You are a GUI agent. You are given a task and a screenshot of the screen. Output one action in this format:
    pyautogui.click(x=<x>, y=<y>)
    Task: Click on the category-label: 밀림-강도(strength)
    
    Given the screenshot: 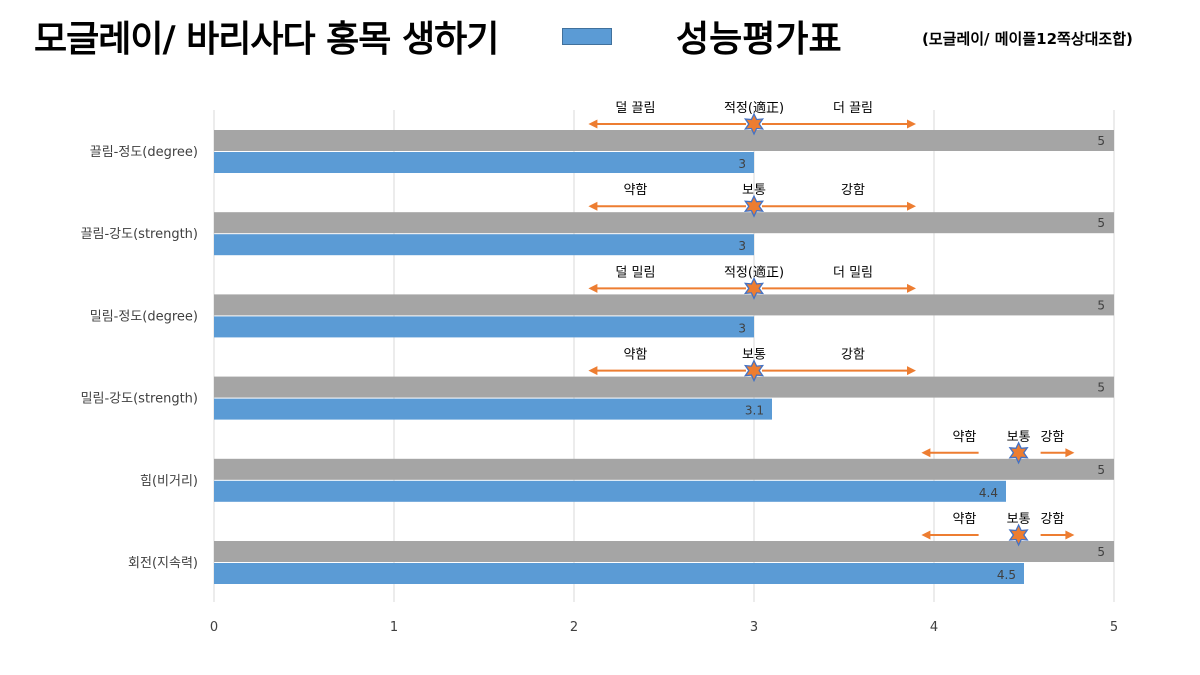 What is the action you would take?
    pyautogui.click(x=139, y=399)
    